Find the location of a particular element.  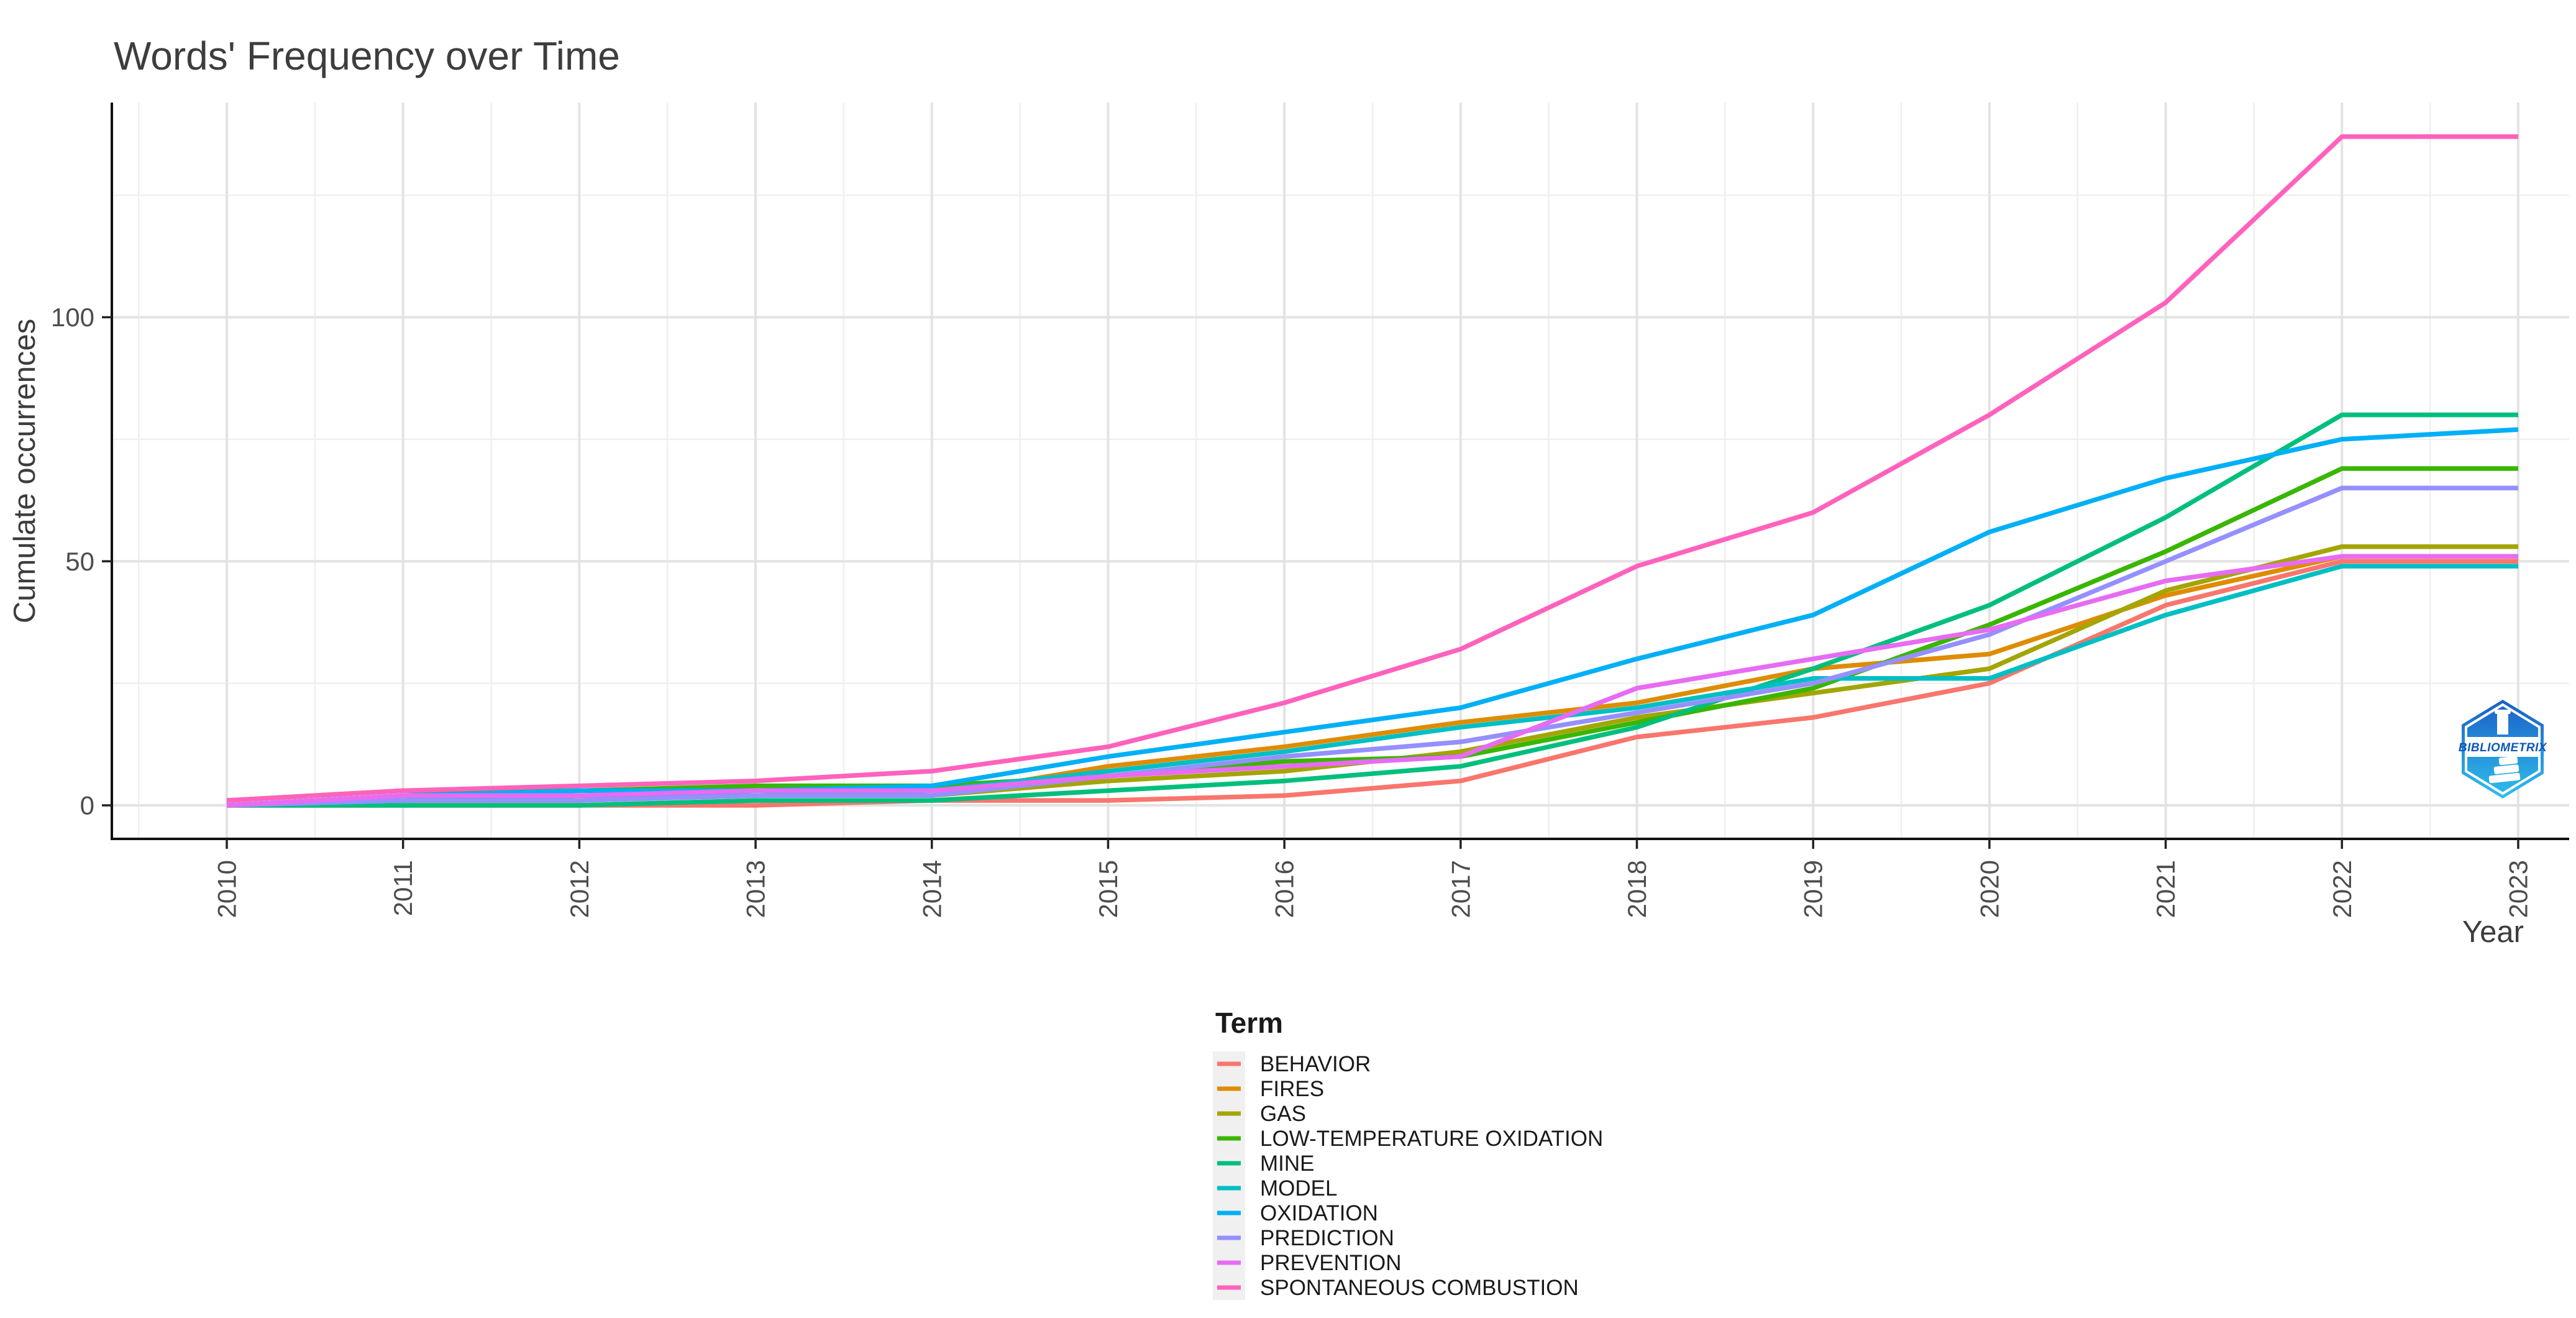

legend-label: MODEL is located at coordinates (1298, 1188).